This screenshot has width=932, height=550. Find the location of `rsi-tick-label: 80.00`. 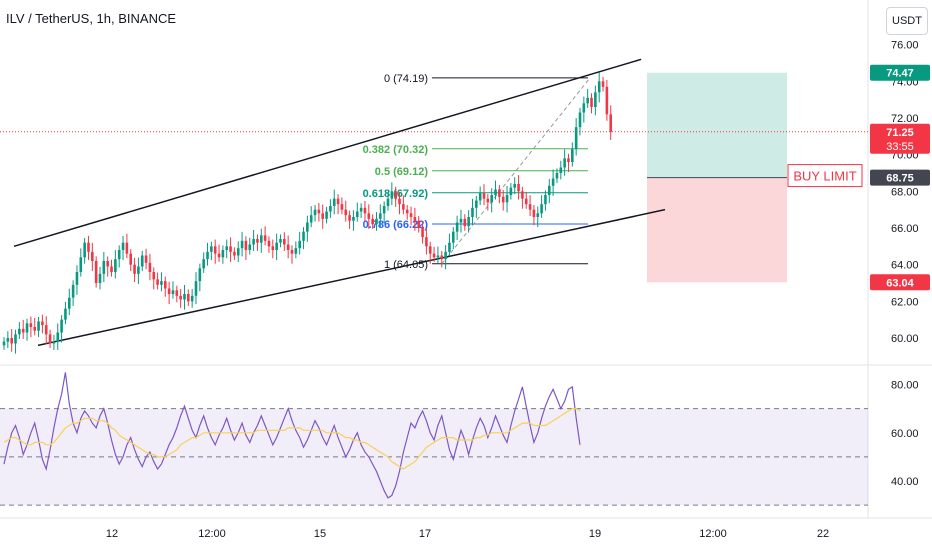

rsi-tick-label: 80.00 is located at coordinates (905, 385).